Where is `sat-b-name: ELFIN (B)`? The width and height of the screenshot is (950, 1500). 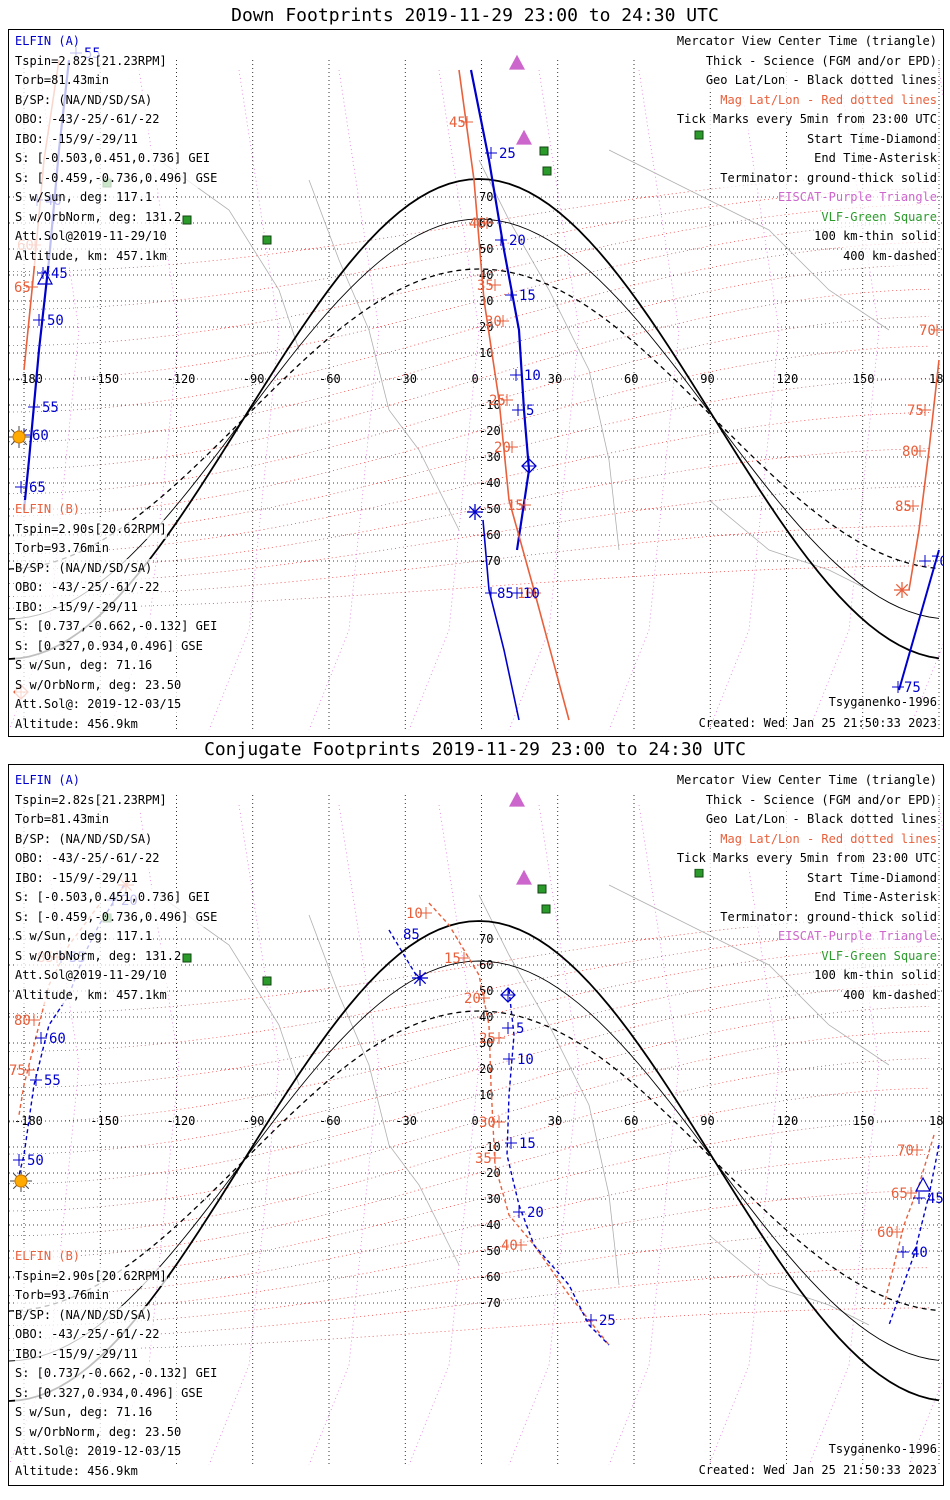
sat-b-name: ELFIN (B) is located at coordinates (48, 1257).